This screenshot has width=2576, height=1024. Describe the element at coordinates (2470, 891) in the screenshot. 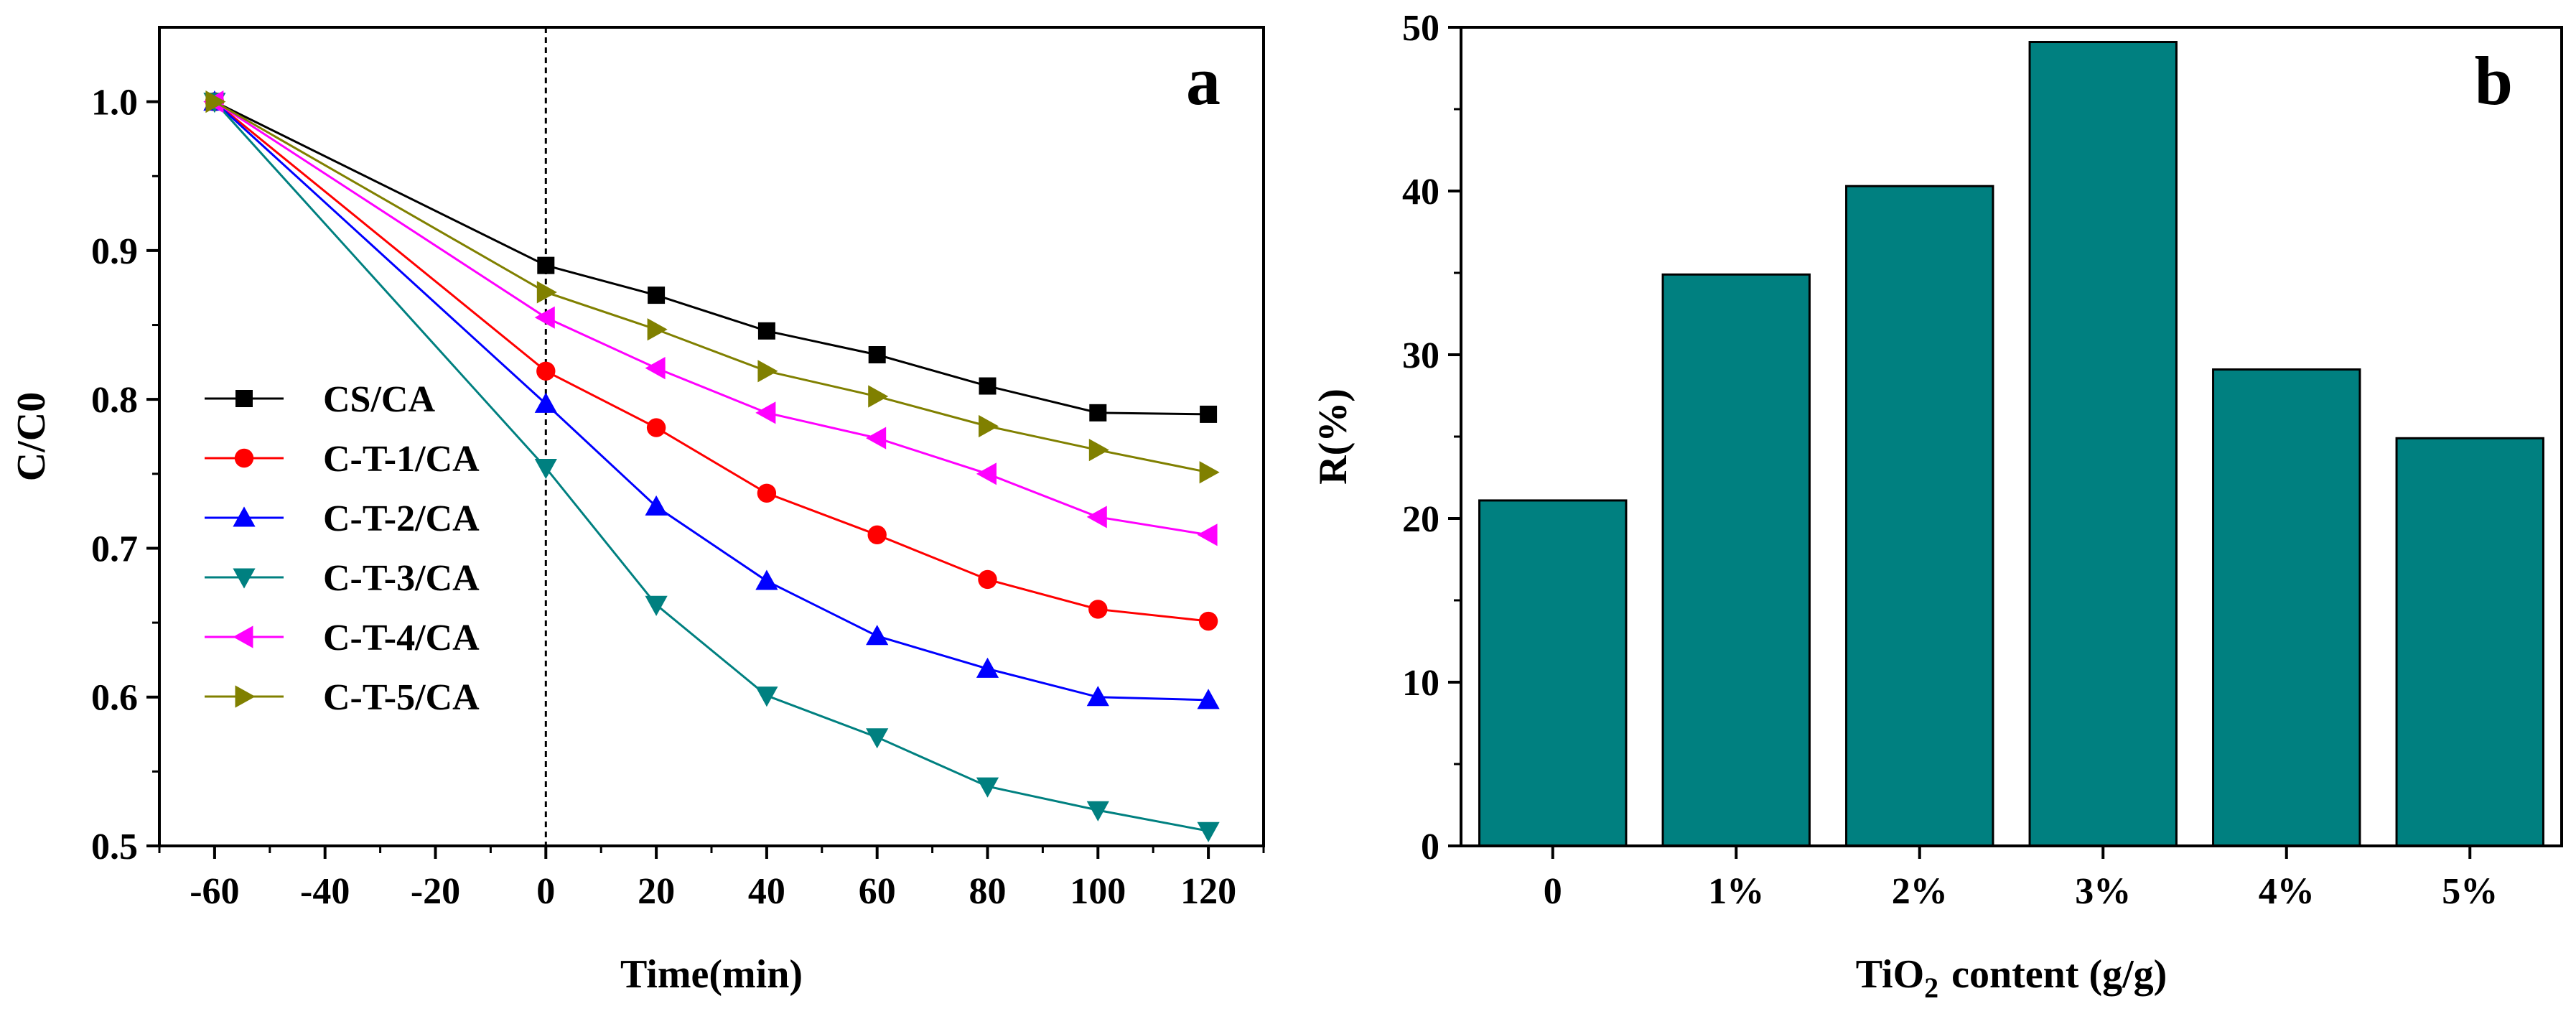

I see `panel-b-x-tick-label: 5%` at that location.